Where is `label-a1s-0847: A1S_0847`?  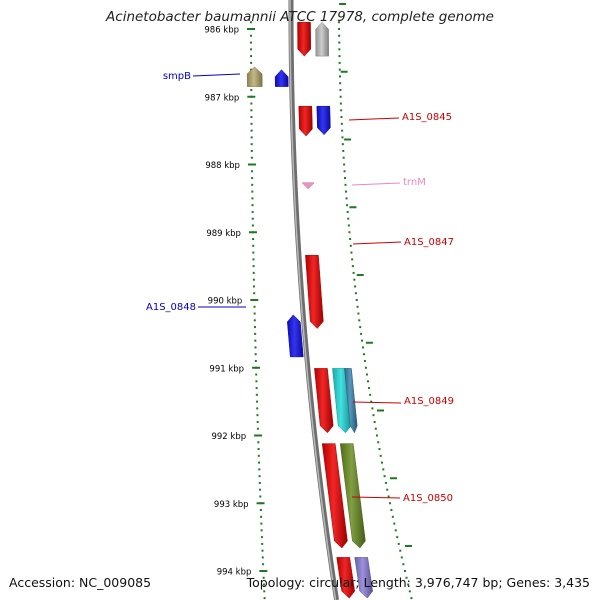 label-a1s-0847: A1S_0847 is located at coordinates (429, 242).